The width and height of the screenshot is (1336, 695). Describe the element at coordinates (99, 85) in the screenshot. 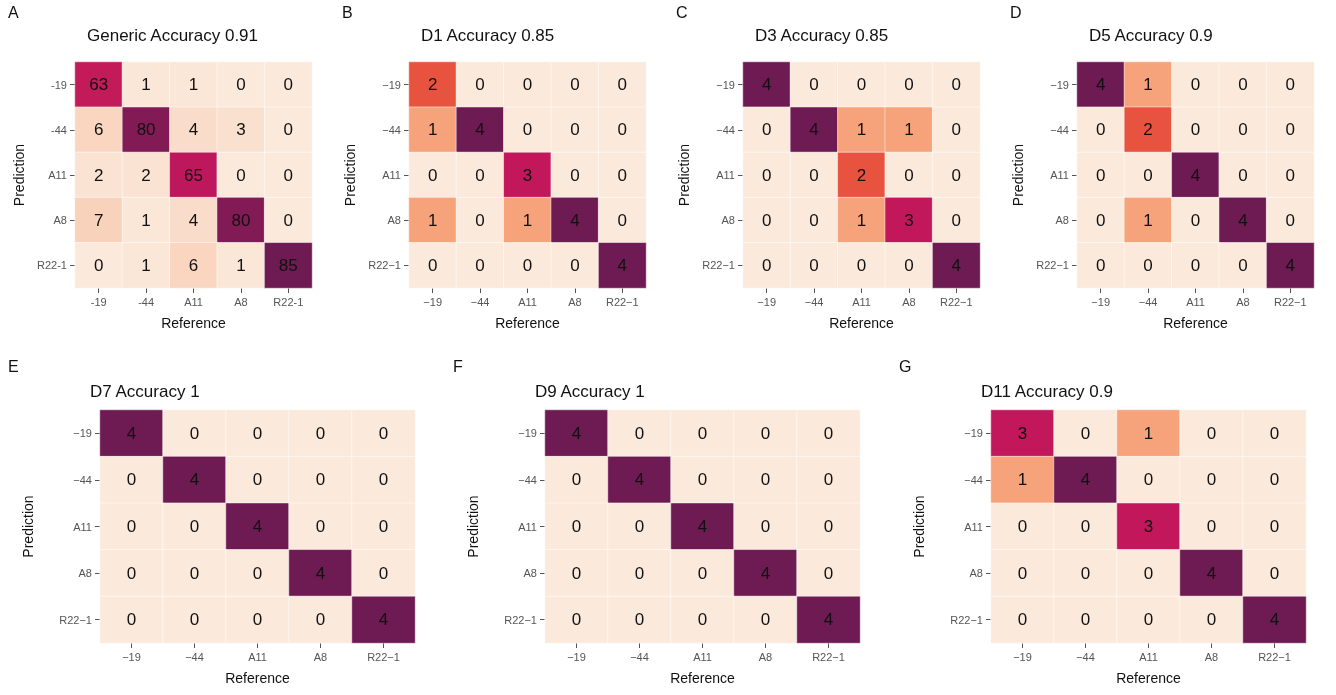

I see `data-label: 63` at that location.